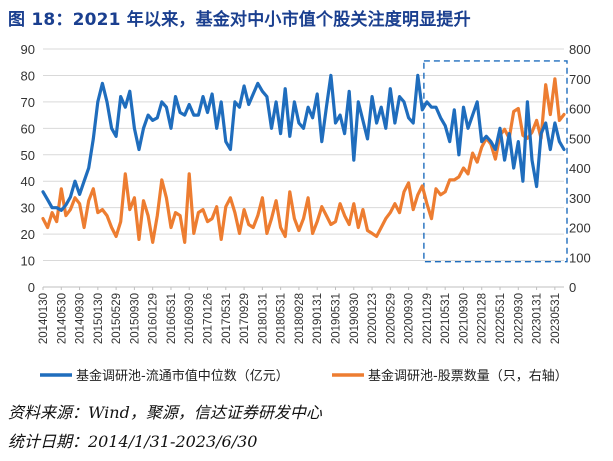 The image size is (613, 461). I want to click on legend: 基金调研池-流通市值中位数（亿元） 基金调研池-股票数量（只，右轴）, so click(304, 376).